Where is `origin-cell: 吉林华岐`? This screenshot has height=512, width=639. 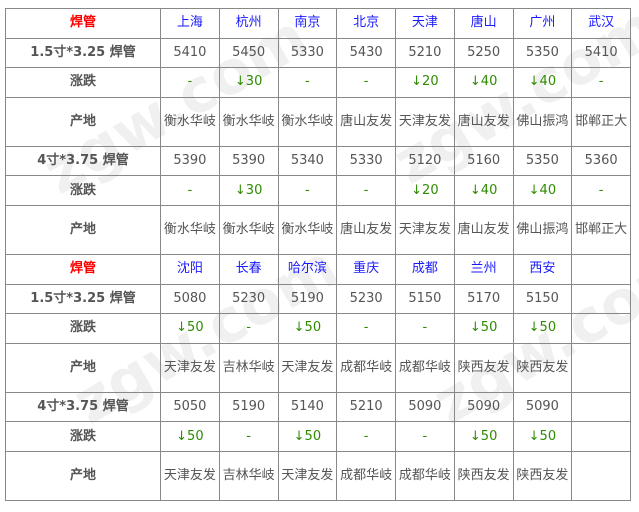
origin-cell: 吉林华岐 is located at coordinates (248, 367).